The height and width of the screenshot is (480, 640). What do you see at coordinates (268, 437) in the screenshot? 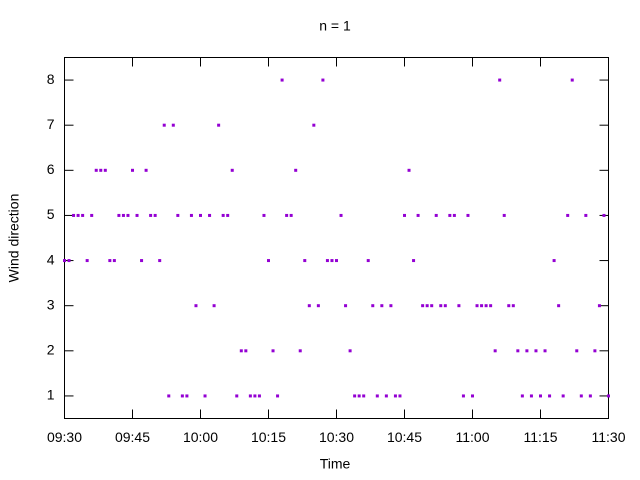
I see `x-tick-label: 10:15` at bounding box center [268, 437].